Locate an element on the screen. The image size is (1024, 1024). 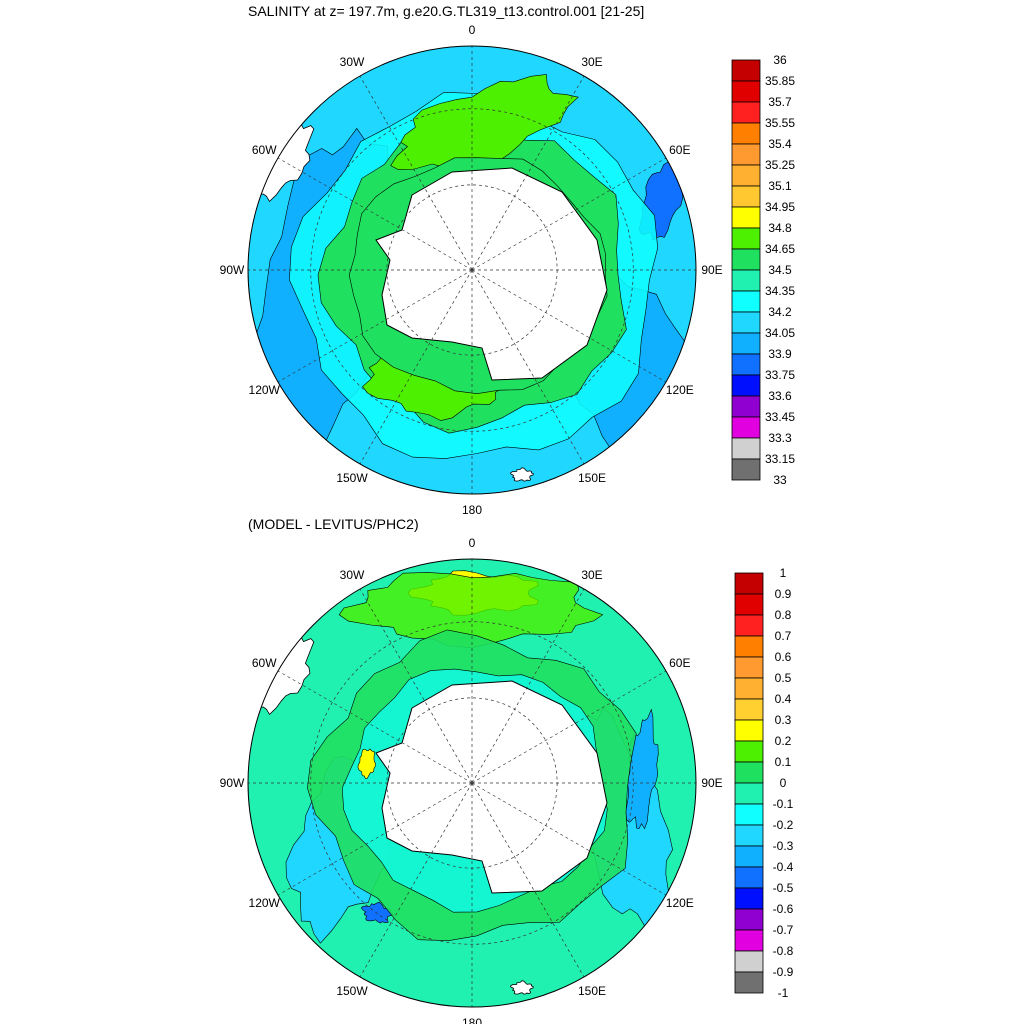
longitude-label: 60W is located at coordinates (264, 663).